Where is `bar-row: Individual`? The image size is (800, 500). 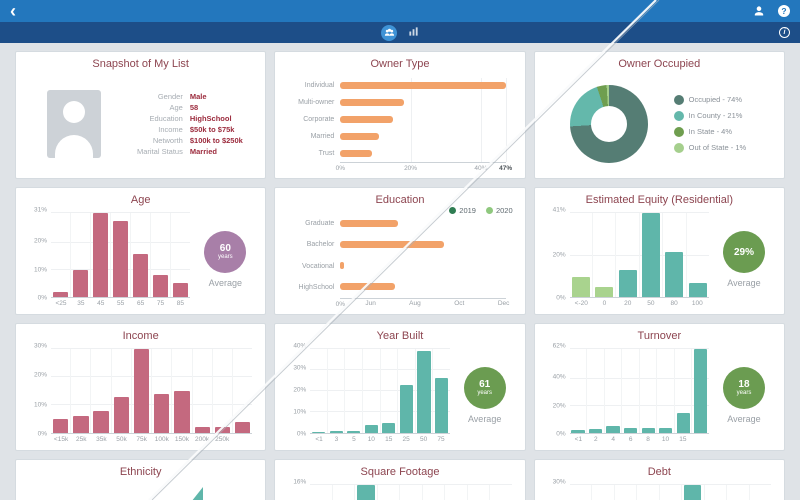 bar-row: Individual is located at coordinates (399, 85).